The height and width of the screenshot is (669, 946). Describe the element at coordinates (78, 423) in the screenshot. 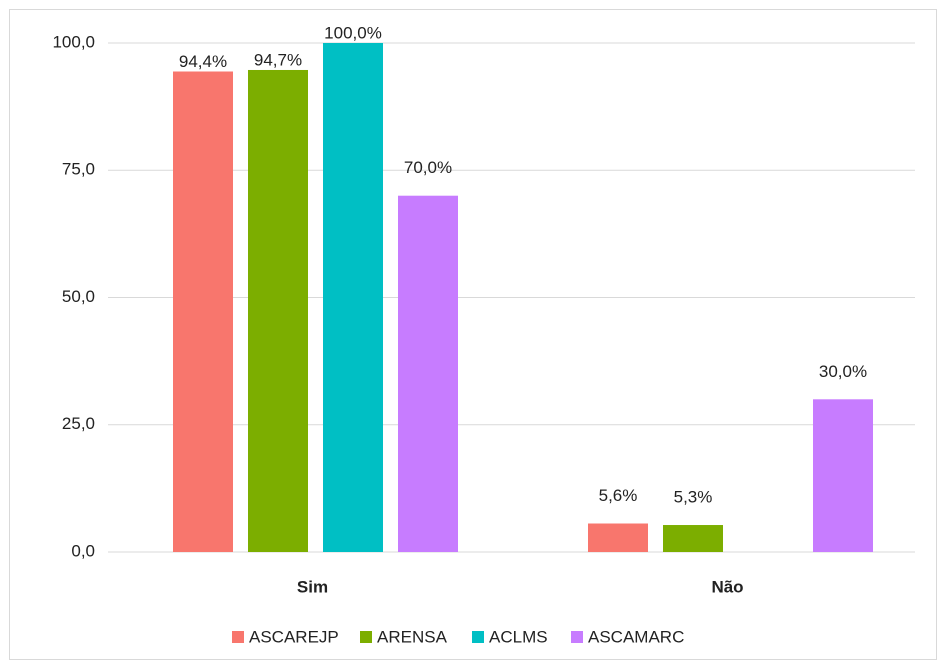

I see `y-tick-label: 25,0` at that location.